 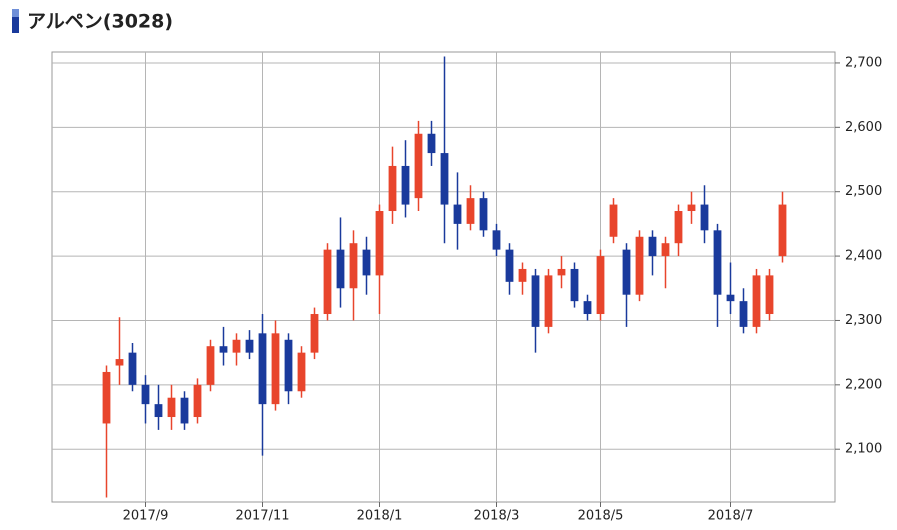 I want to click on y-tick-label: 2,600, so click(x=863, y=127).